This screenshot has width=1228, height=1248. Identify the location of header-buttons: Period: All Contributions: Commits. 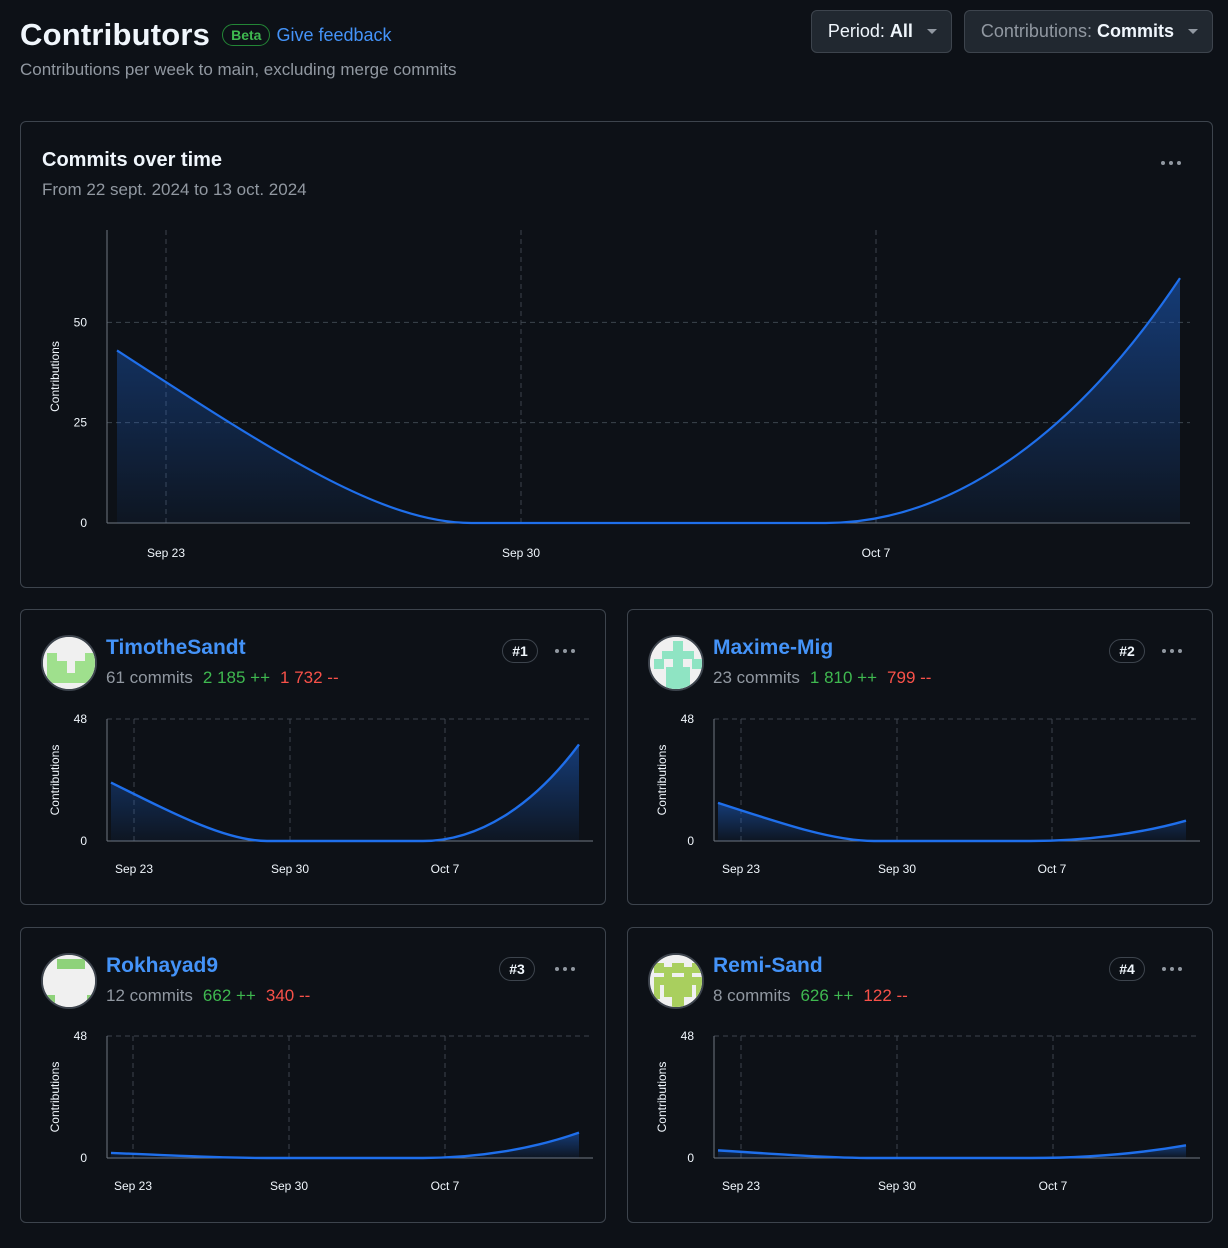
(1011, 31).